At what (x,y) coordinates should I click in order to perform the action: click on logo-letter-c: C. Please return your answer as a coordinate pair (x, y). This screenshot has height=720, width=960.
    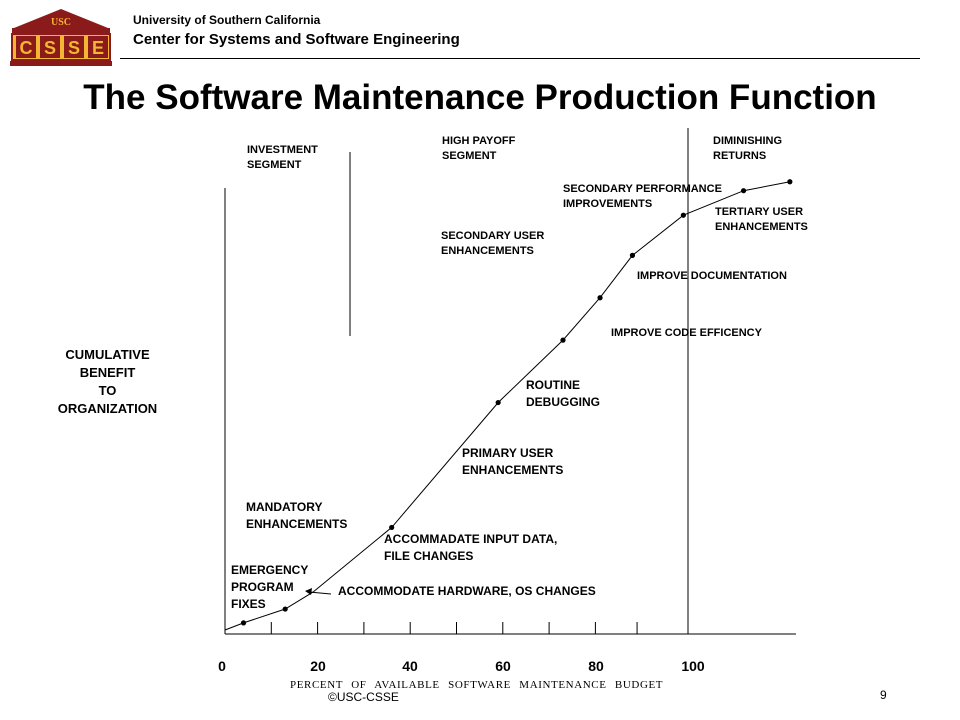
    Looking at the image, I should click on (26, 48).